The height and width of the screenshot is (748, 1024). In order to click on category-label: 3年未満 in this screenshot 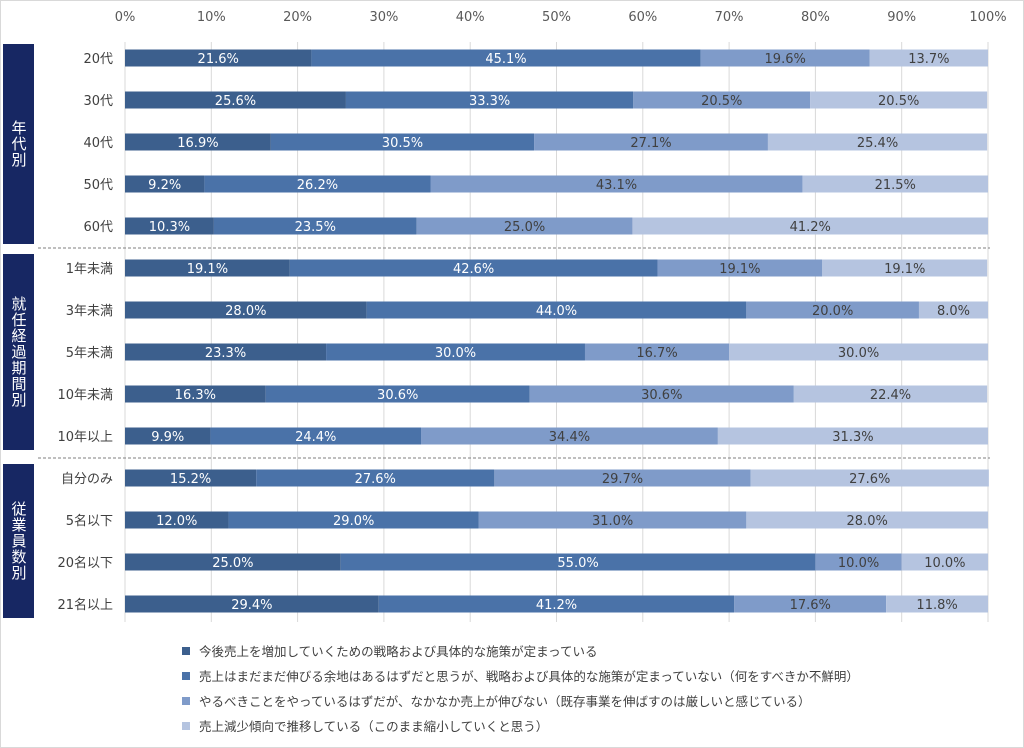, I will do `click(89, 311)`.